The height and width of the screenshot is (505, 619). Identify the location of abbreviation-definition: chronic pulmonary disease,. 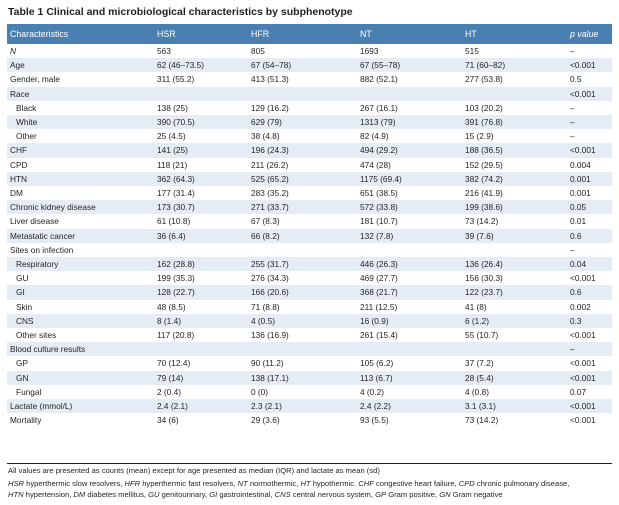
(522, 483).